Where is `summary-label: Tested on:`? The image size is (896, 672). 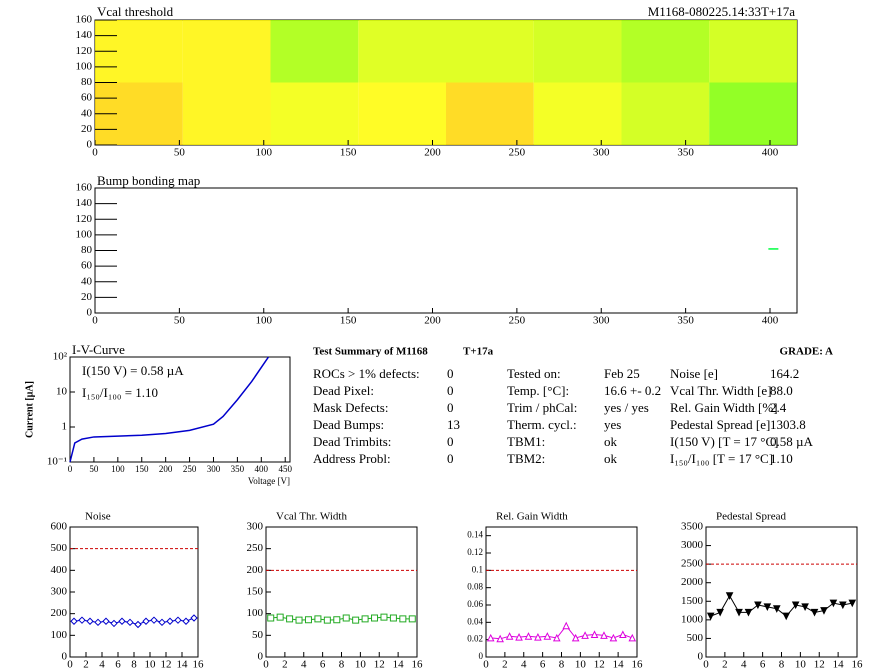
summary-label: Tested on: is located at coordinates (534, 373).